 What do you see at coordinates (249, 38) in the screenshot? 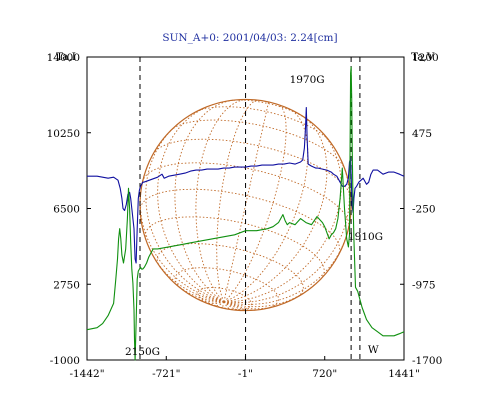
I see `chart-title: SUN_A+0: 2001/04/03: 2.24[cm]` at bounding box center [249, 38].